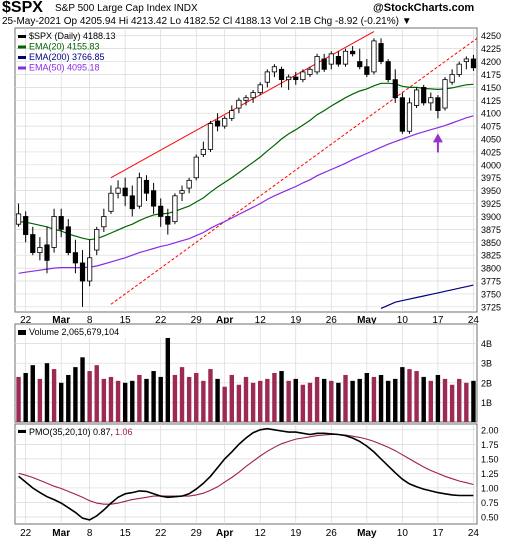 Image resolution: width=527 pixels, height=542 pixels. Describe the element at coordinates (490, 459) in the screenshot. I see `pmo-tick-label: 1.50` at that location.